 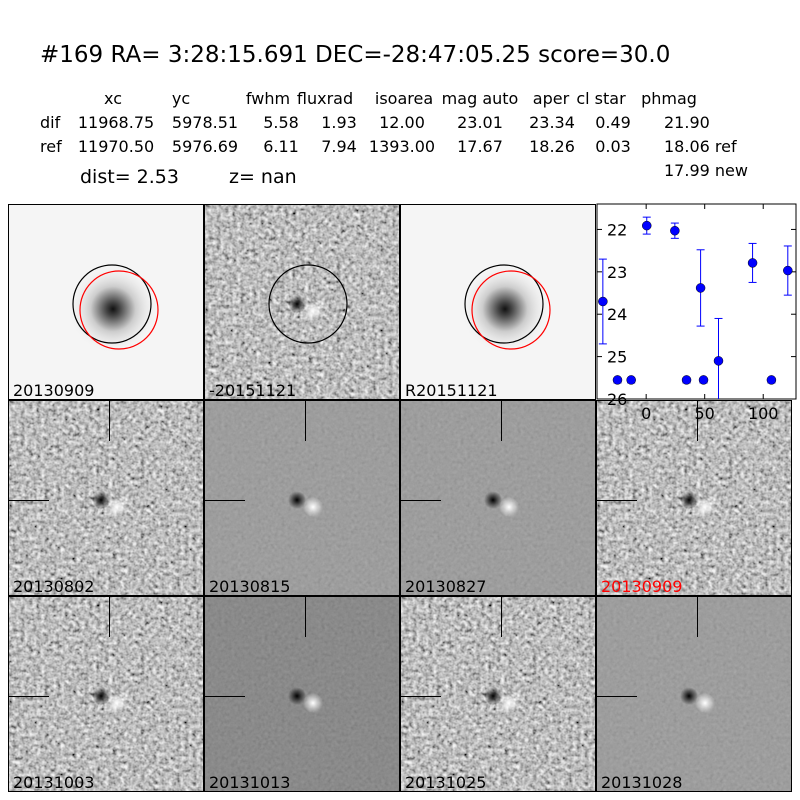 What do you see at coordinates (617, 314) in the screenshot?
I see `y-tick-label: 24` at bounding box center [617, 314].